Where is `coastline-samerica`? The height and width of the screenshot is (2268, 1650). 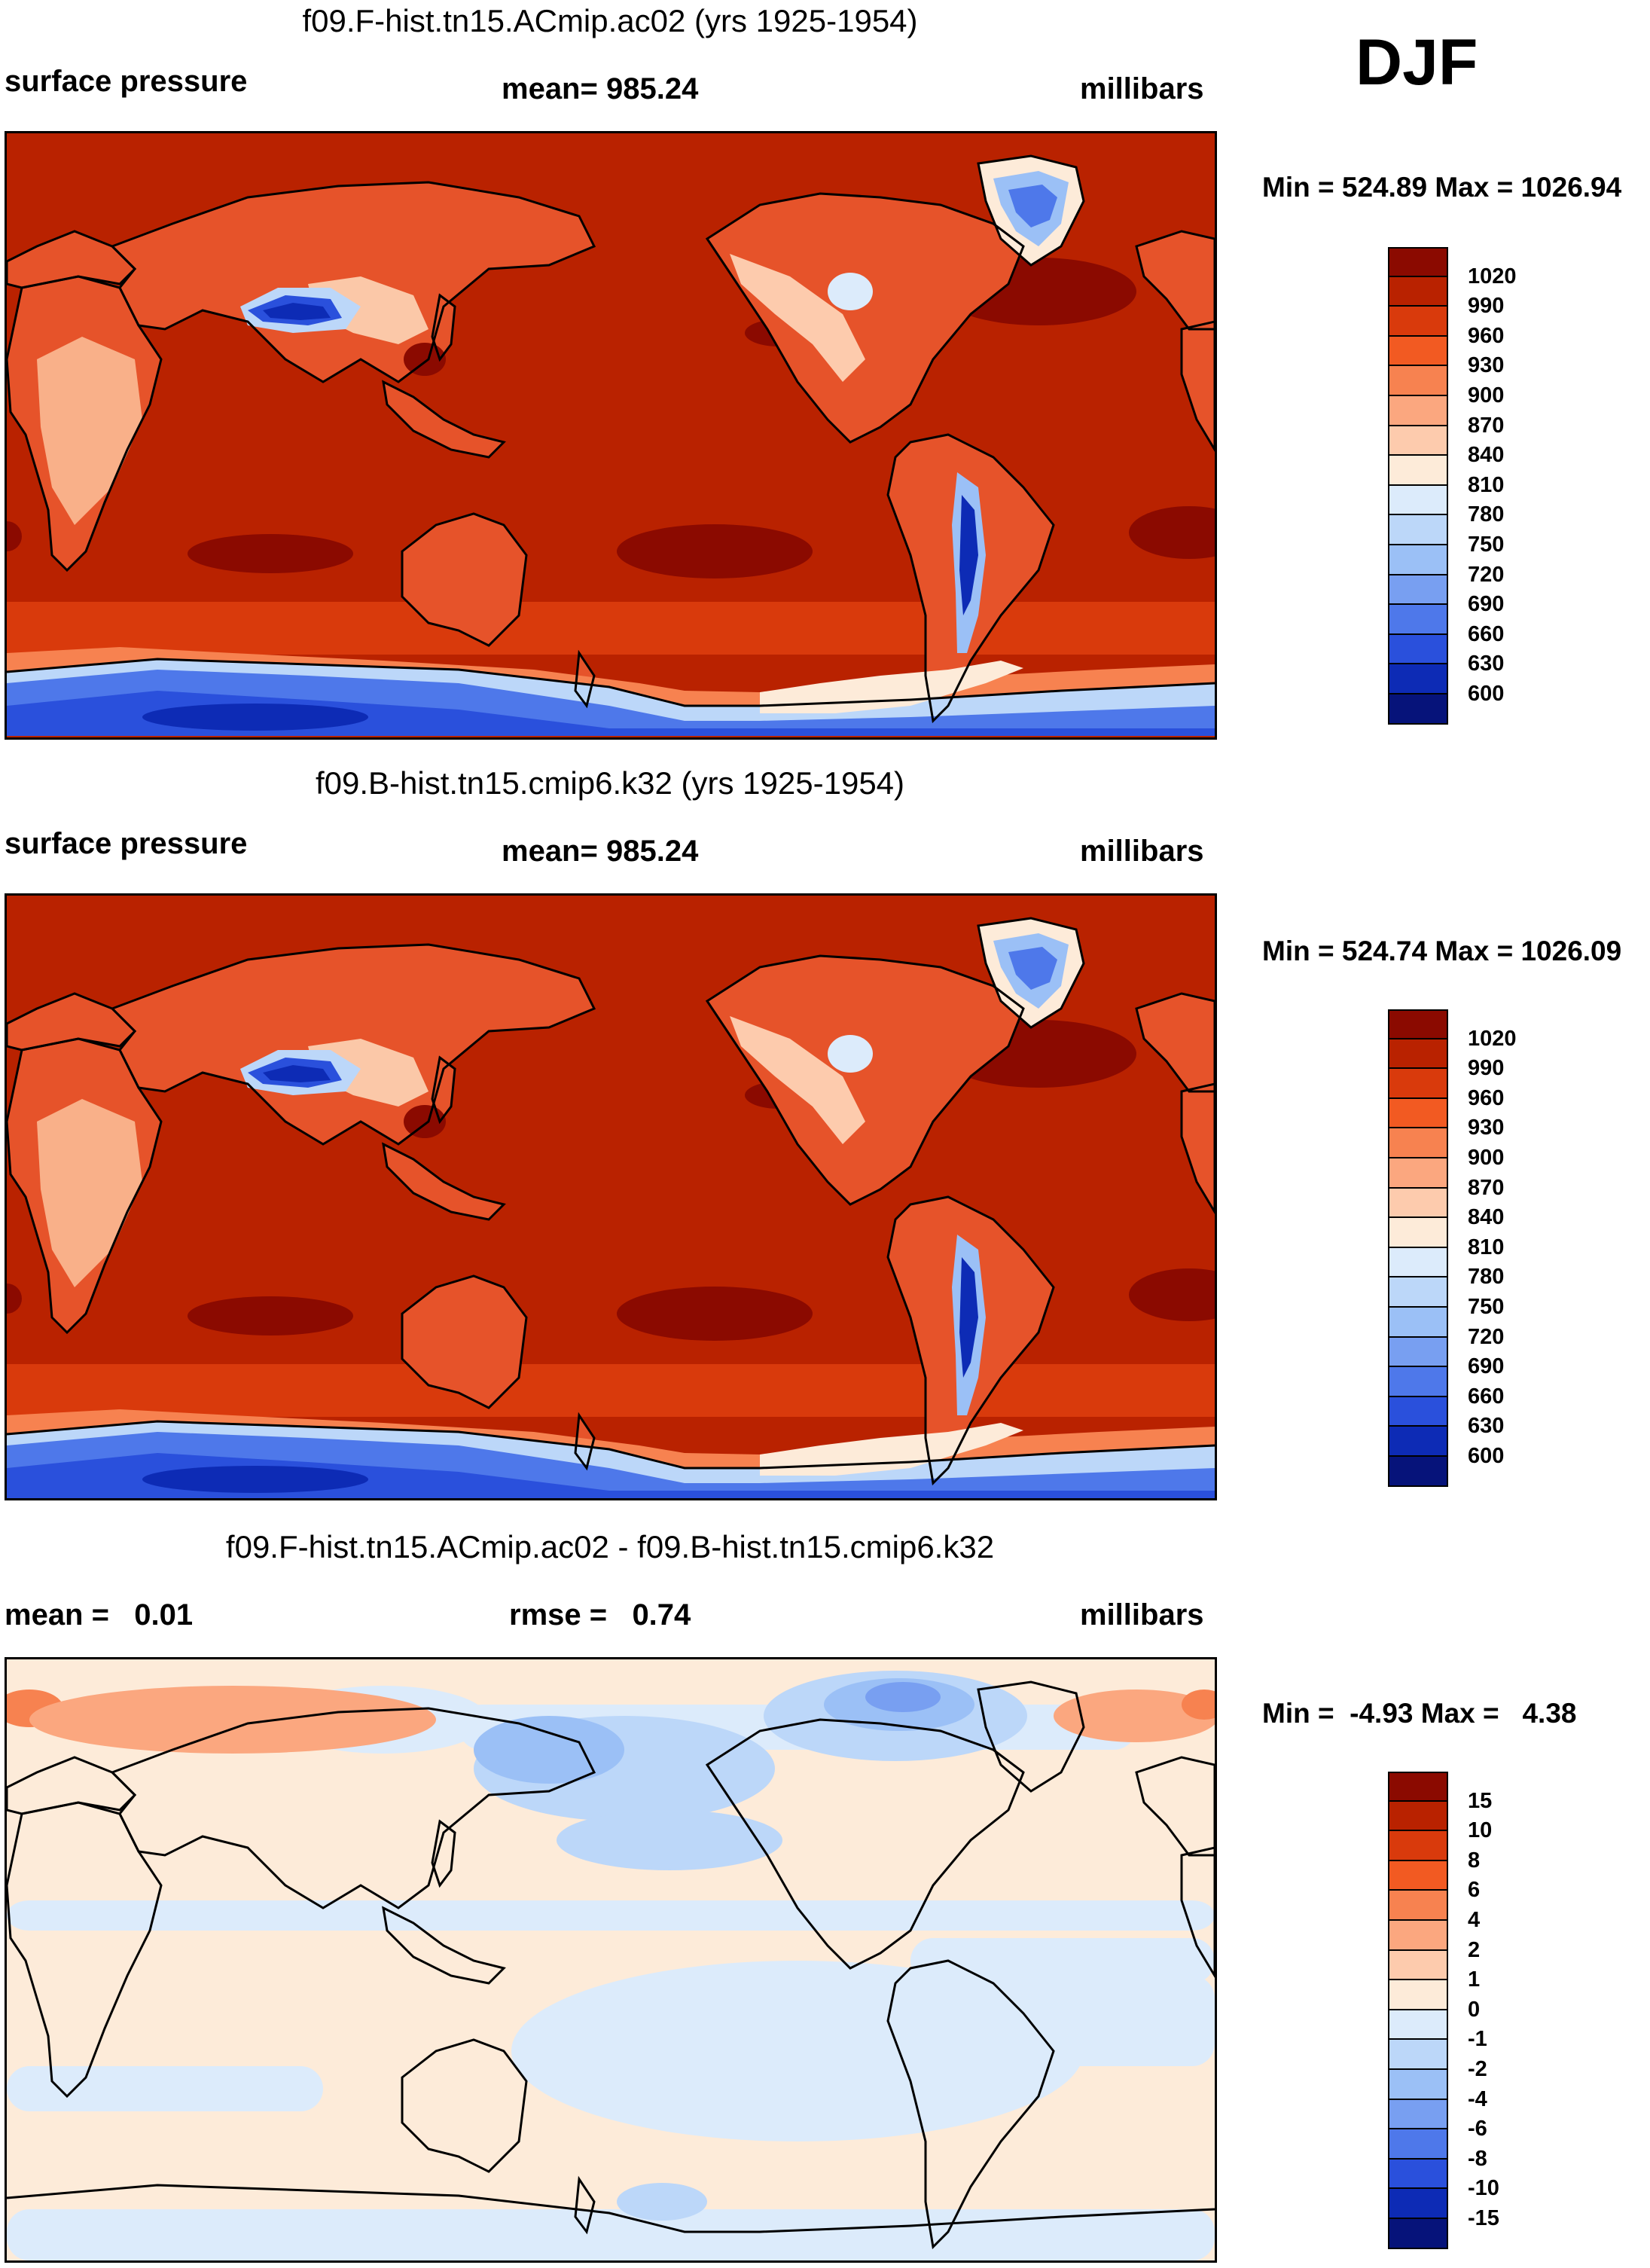
coastline-samerica is located at coordinates (970, 1340).